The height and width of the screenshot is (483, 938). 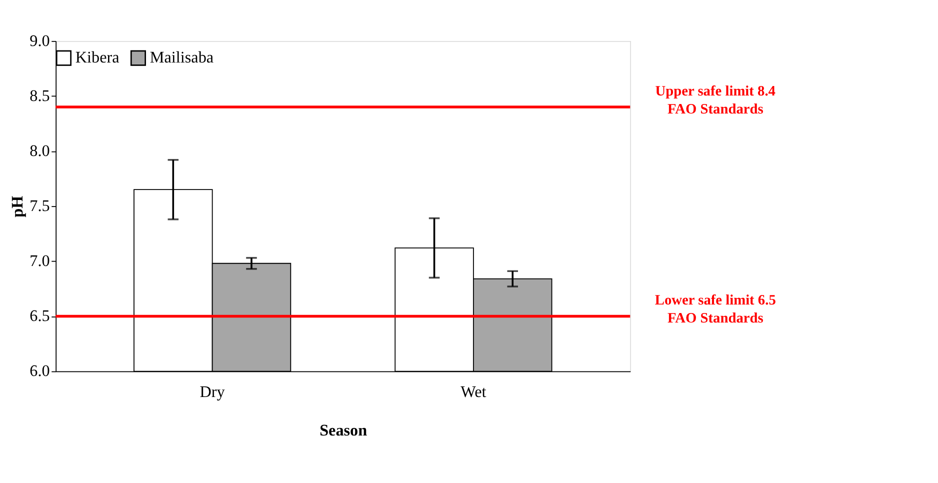 I want to click on x-axis-title: Season, so click(x=344, y=431).